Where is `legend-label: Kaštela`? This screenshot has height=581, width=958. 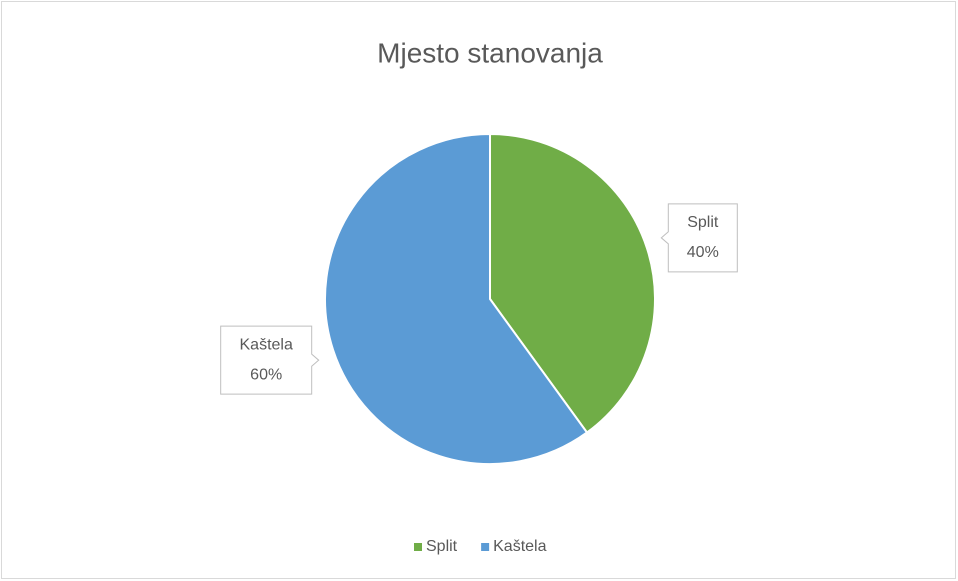
legend-label: Kaštela is located at coordinates (519, 546).